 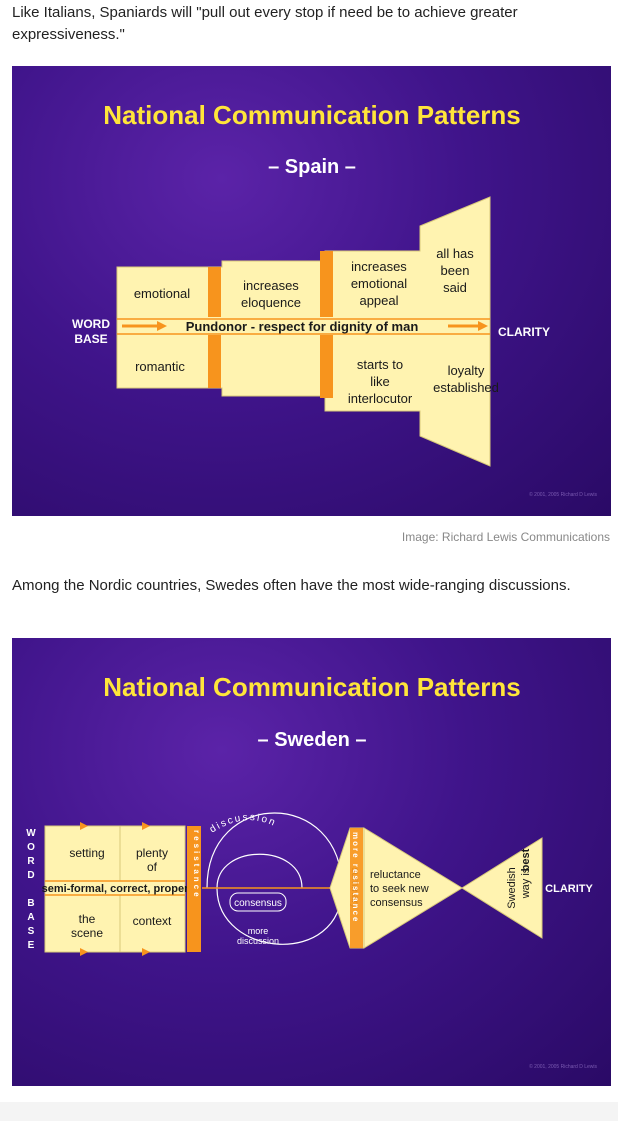 What do you see at coordinates (84, 826) in the screenshot?
I see `sweden-arrow-top-left` at bounding box center [84, 826].